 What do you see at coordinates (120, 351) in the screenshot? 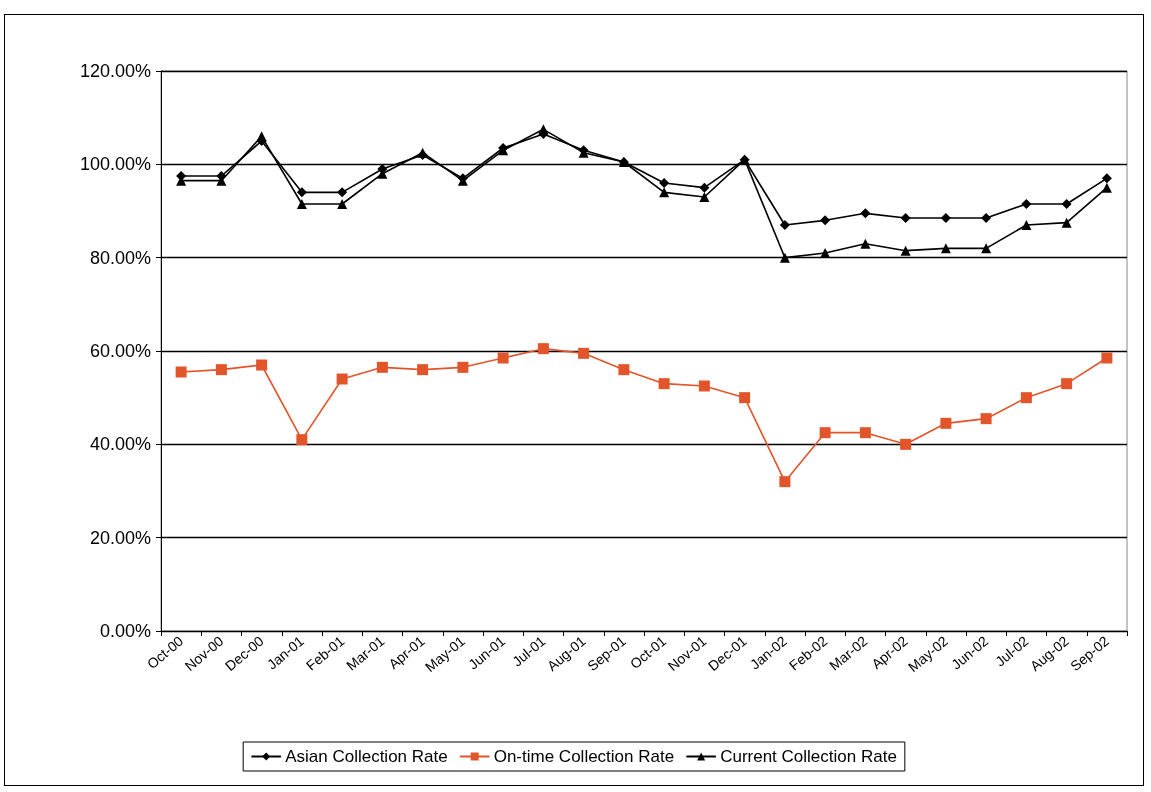
I see `y-tick-label: 60.00%` at bounding box center [120, 351].